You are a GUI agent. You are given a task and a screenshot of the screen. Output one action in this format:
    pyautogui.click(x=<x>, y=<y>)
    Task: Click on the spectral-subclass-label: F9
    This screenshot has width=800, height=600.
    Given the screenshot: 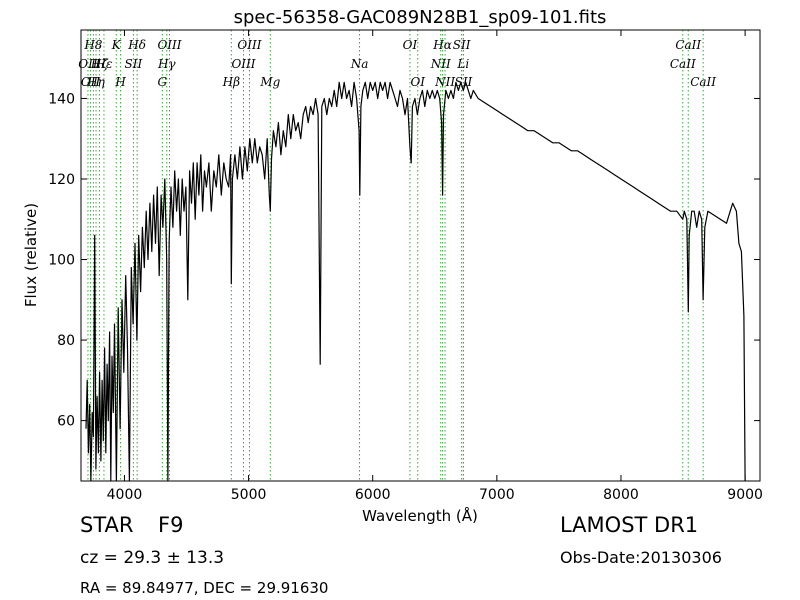 What is the action you would take?
    pyautogui.click(x=171, y=525)
    